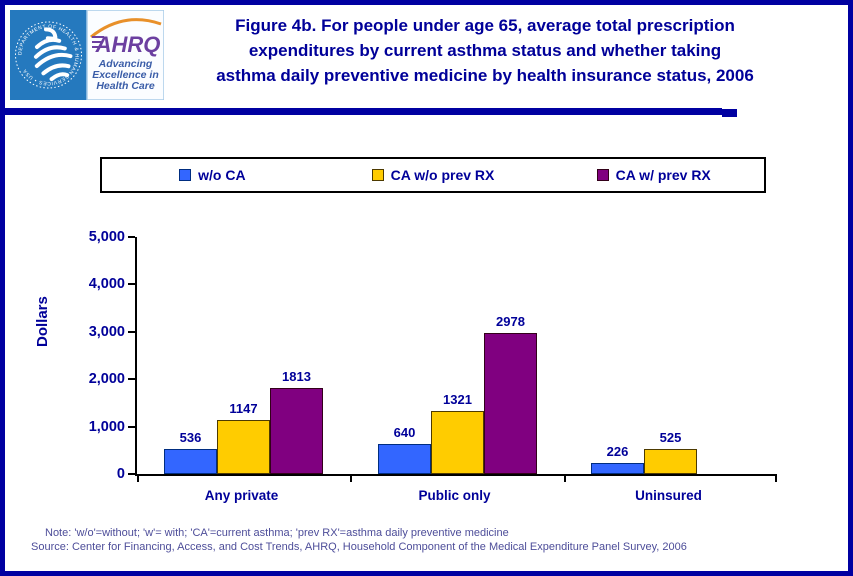 The width and height of the screenshot is (853, 576). What do you see at coordinates (368, 112) in the screenshot?
I see `header-divider-bar` at bounding box center [368, 112].